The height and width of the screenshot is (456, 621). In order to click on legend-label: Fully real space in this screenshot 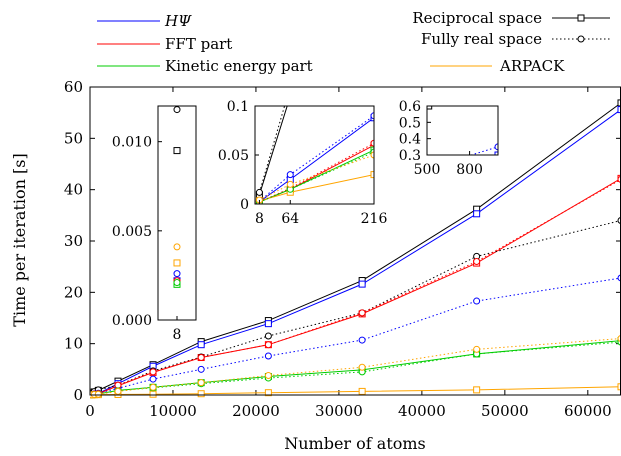, I will do `click(481, 39)`.